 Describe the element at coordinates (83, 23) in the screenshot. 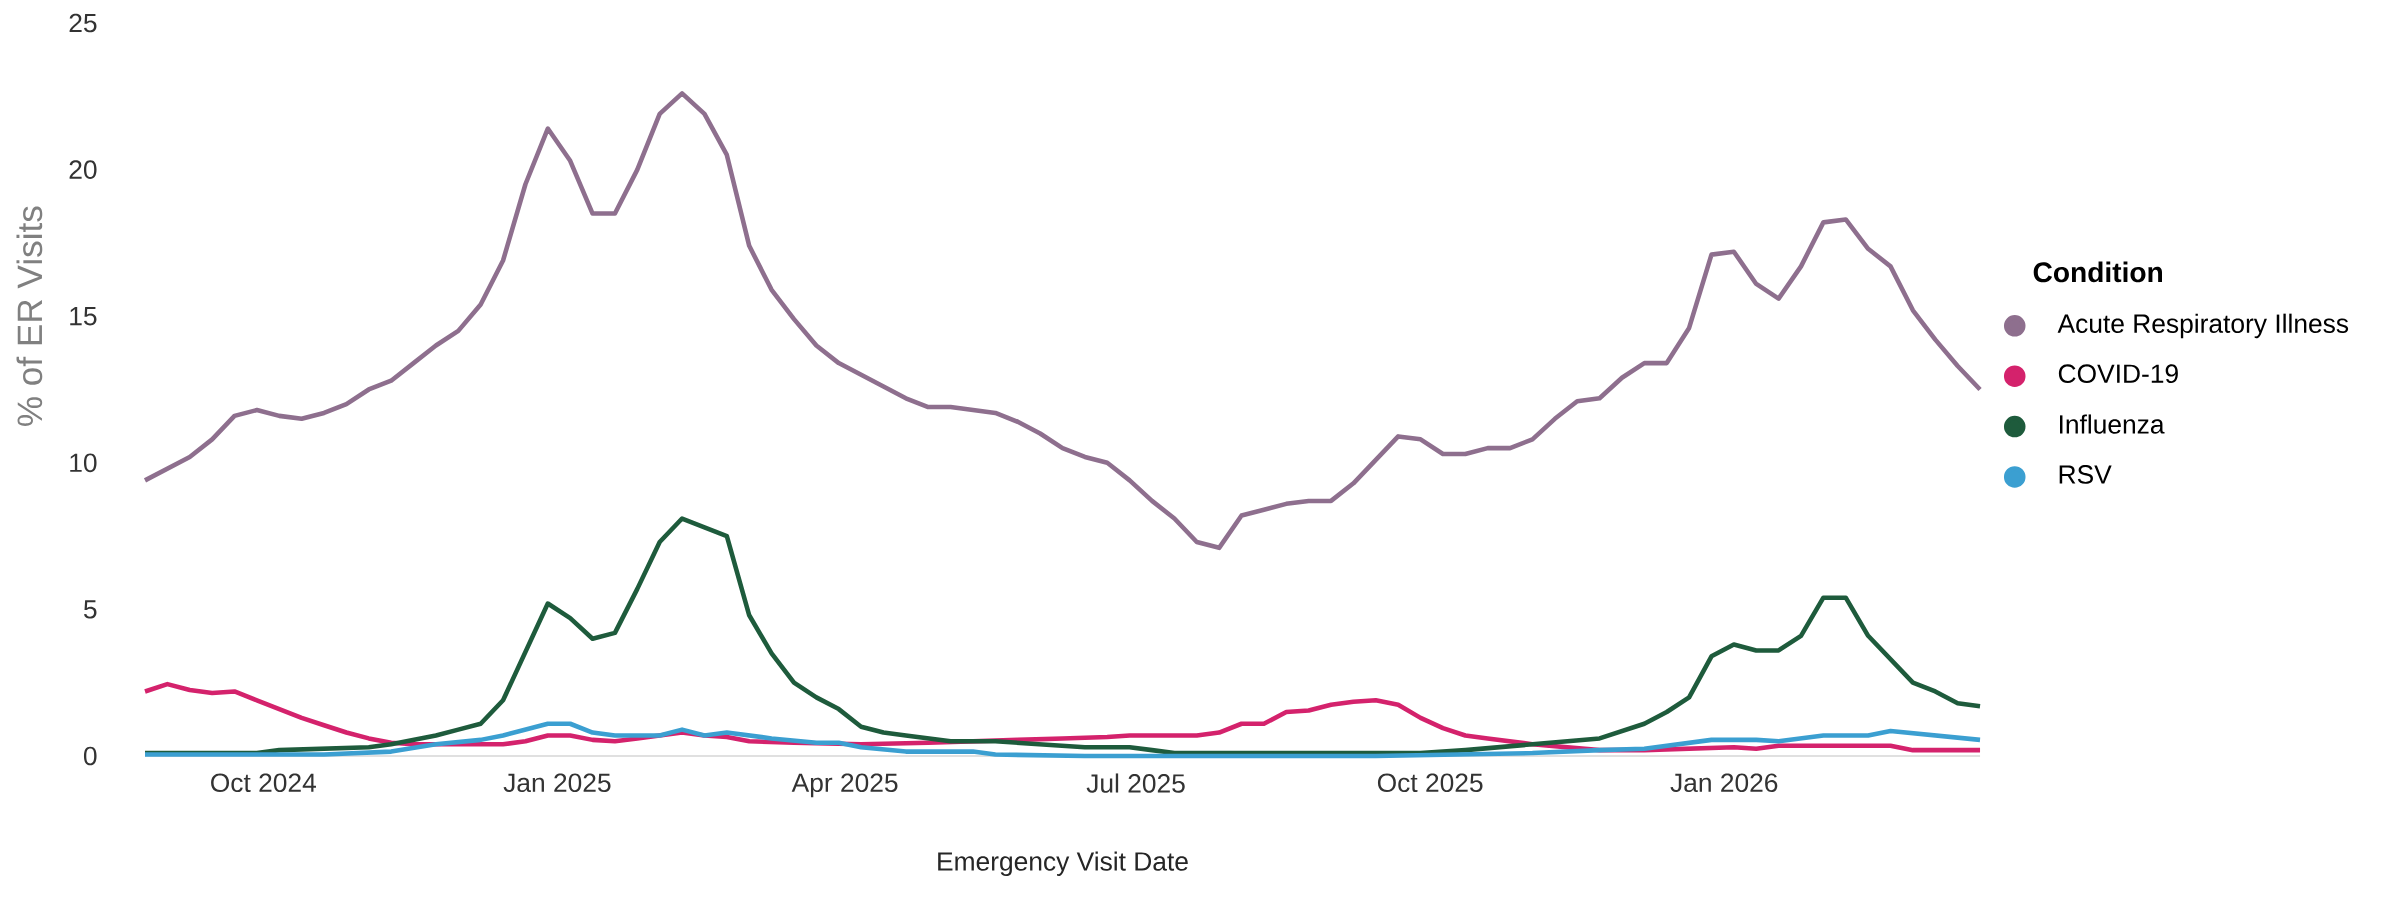

I see `y-tick-label: 25` at that location.